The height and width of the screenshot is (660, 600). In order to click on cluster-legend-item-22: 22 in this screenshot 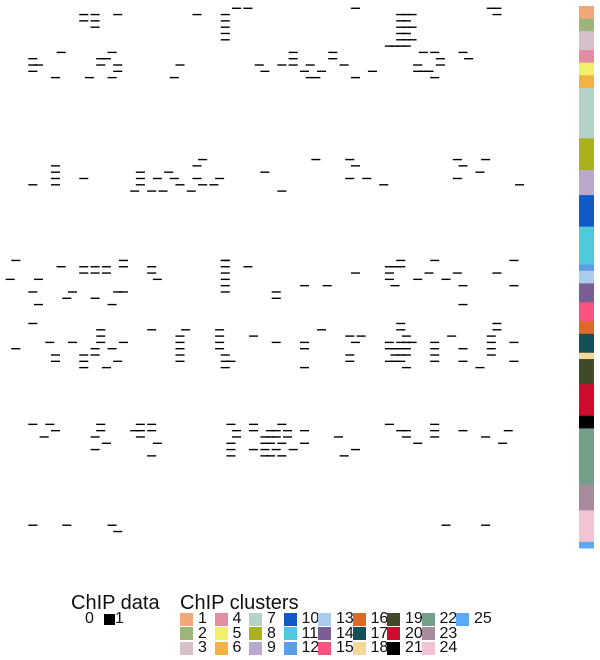, I will do `click(439, 618)`.